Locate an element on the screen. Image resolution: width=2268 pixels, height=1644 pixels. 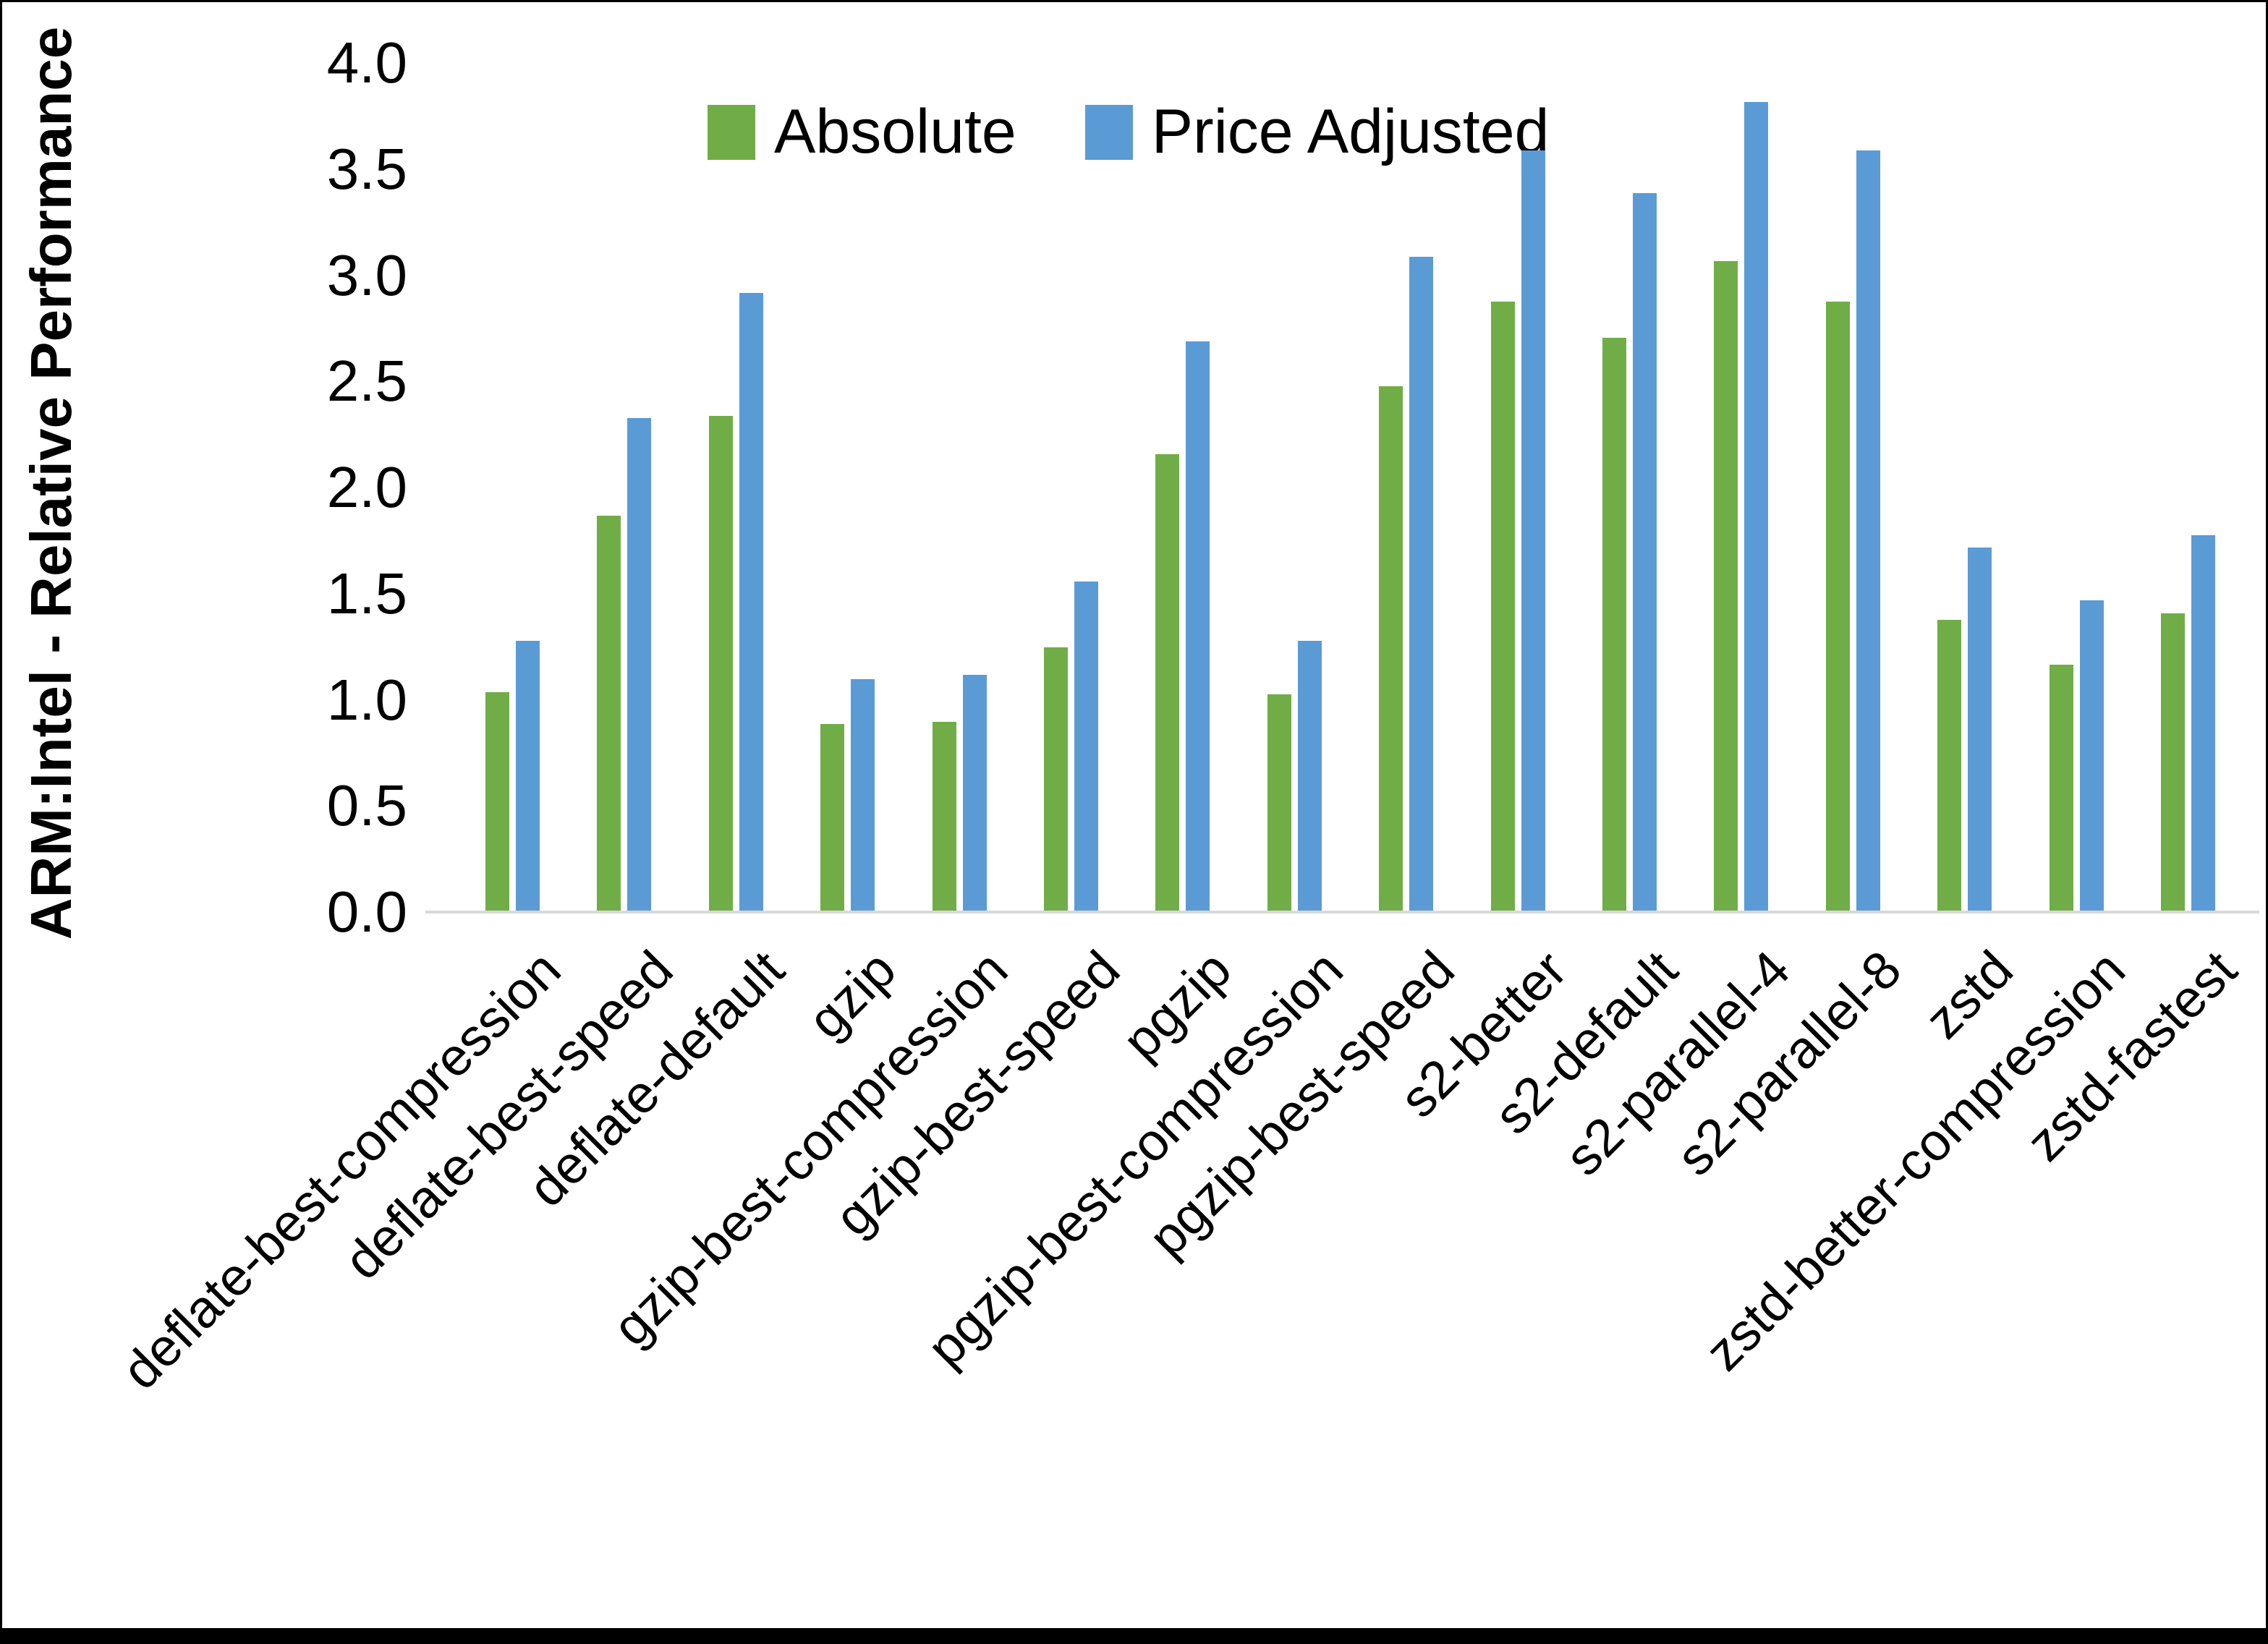
legend-item: Price Adjusted is located at coordinates (1317, 132).